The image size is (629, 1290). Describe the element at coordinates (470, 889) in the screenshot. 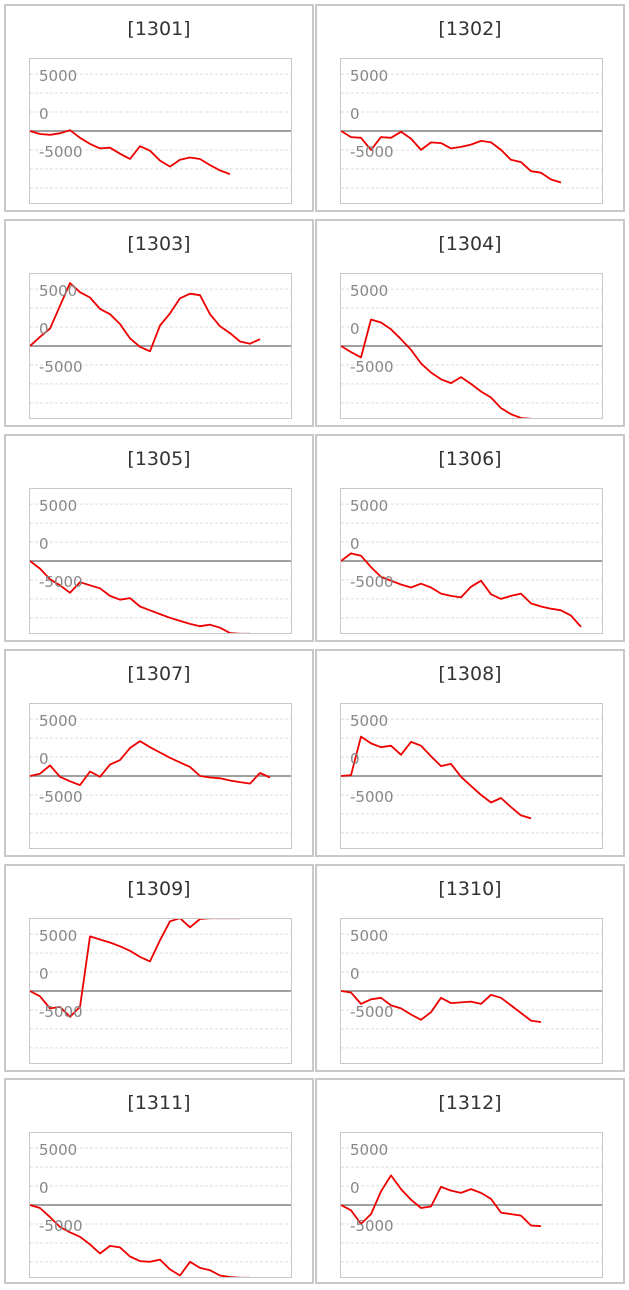

I see `chart-title: [1310]` at that location.